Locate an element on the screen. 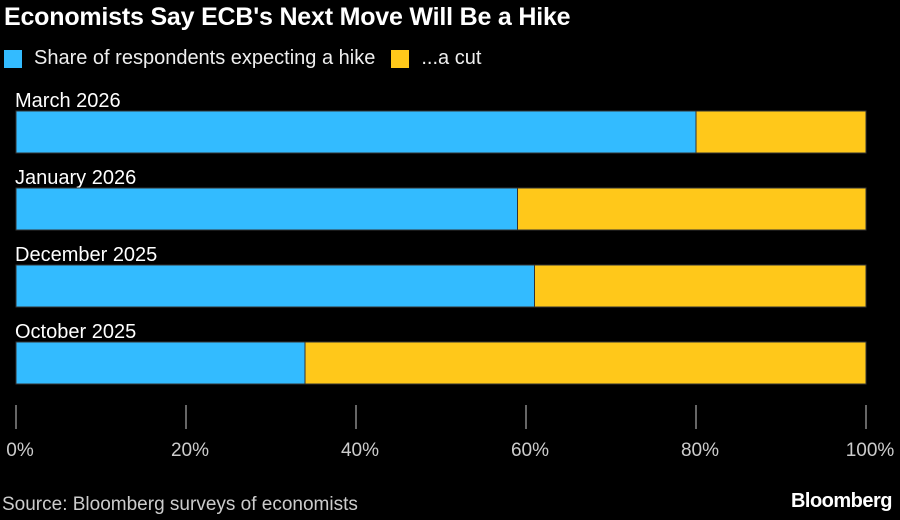 This screenshot has width=900, height=520. legend-swatch-hike is located at coordinates (13, 58).